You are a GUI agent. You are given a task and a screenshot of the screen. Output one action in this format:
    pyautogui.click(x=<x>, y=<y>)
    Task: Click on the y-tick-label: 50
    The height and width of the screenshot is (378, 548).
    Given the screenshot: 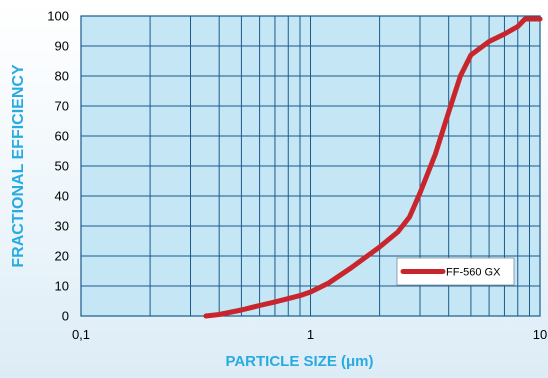 What is the action you would take?
    pyautogui.click(x=62, y=166)
    